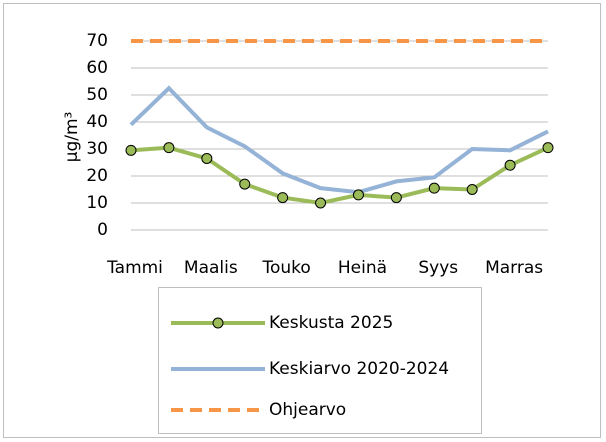 This screenshot has height=442, width=606. I want to click on legend-label: Ohjearvo, so click(307, 410).